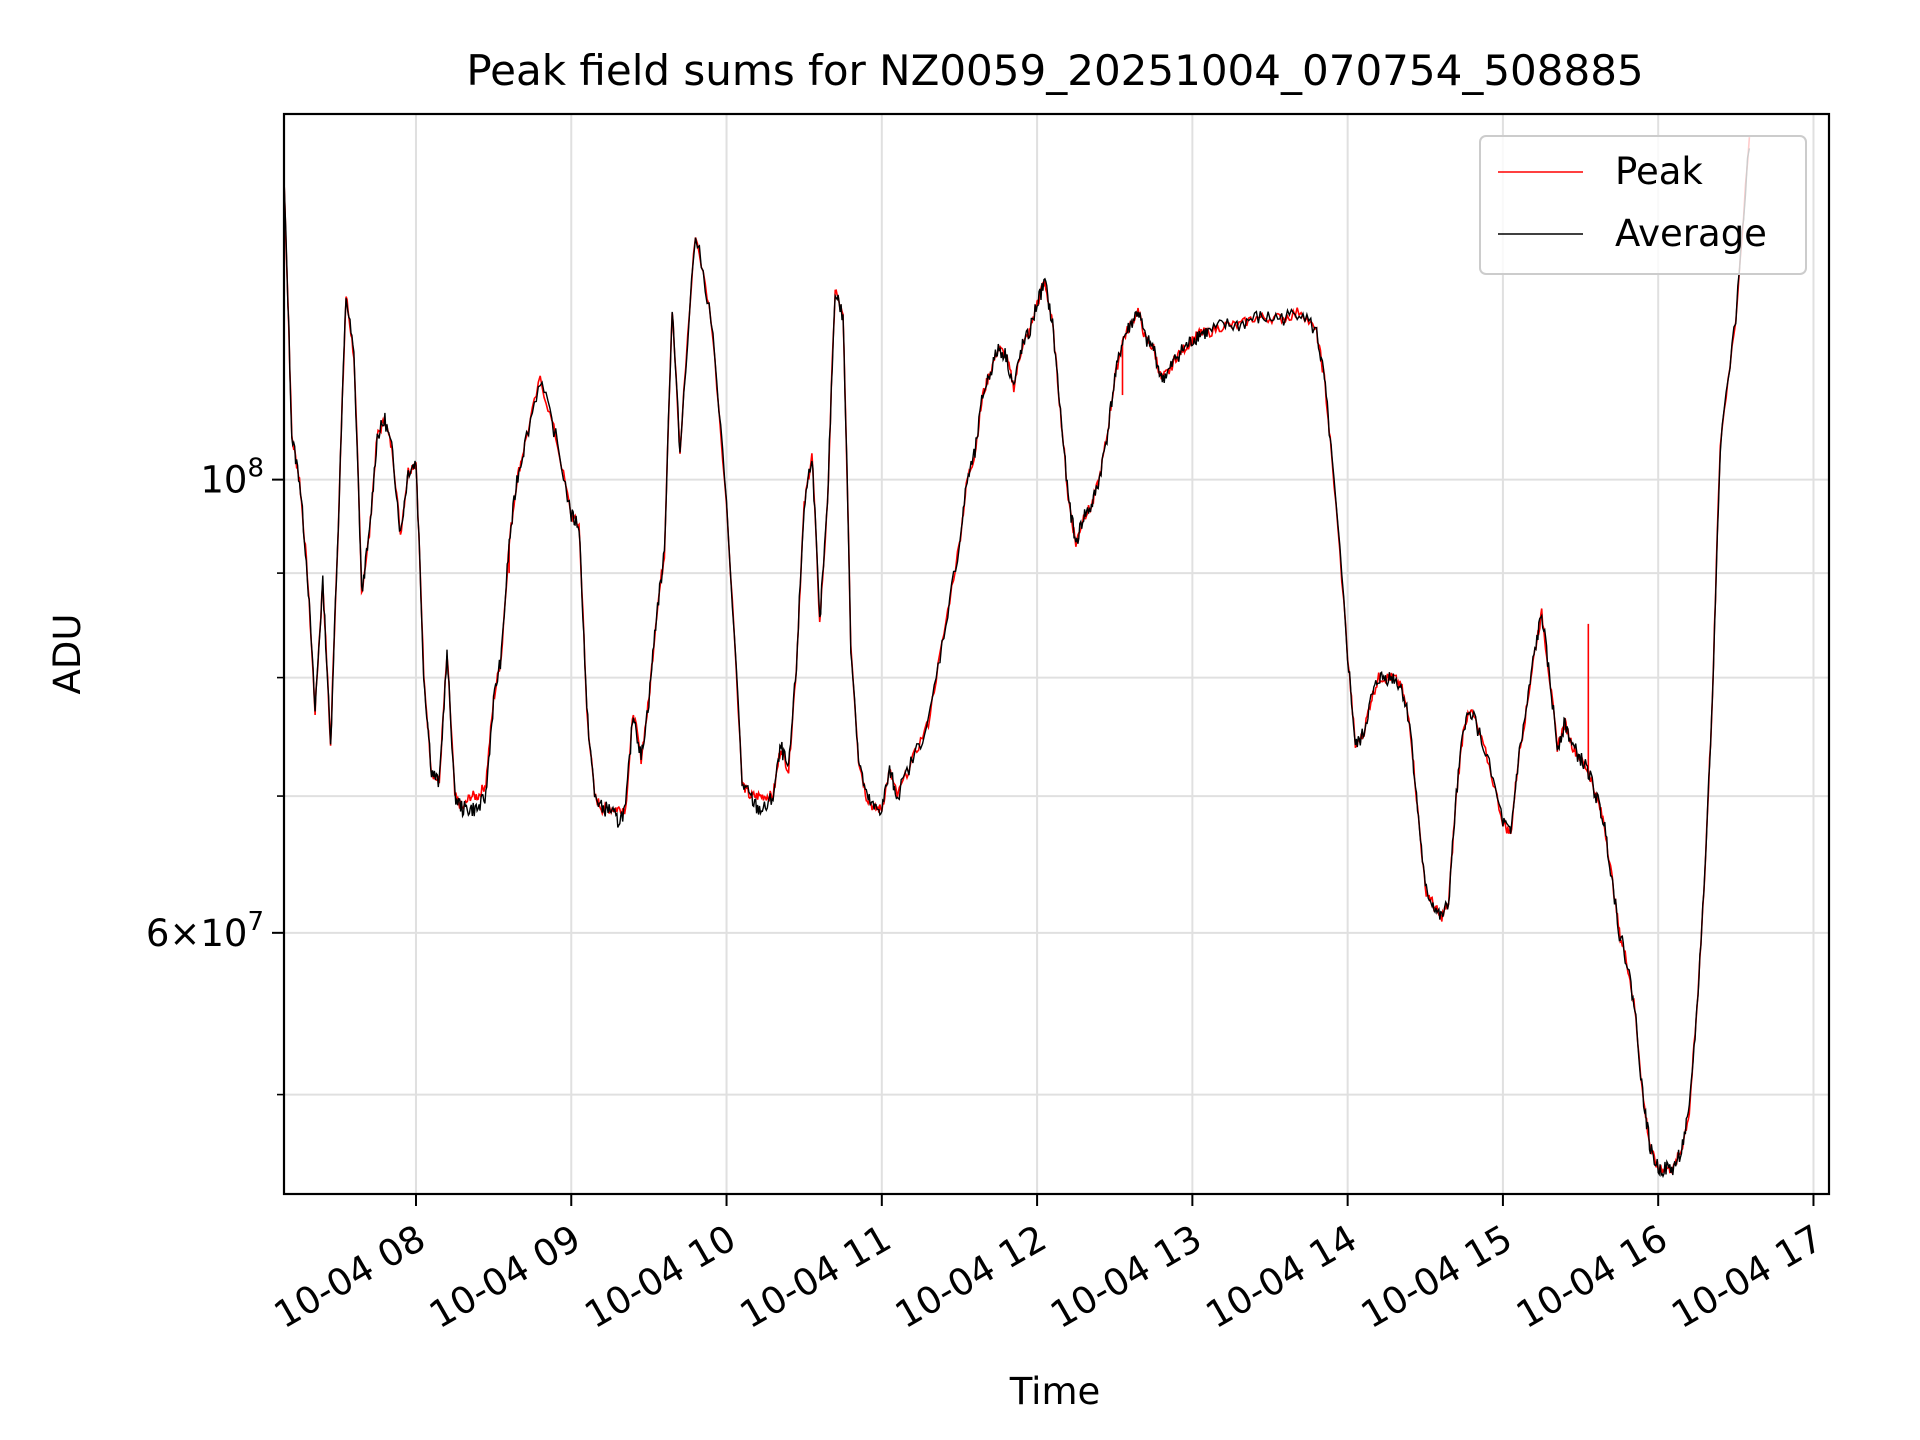 The height and width of the screenshot is (1440, 1920). Describe the element at coordinates (205, 931) in the screenshot. I see `y-tick-label: 6×107` at that location.